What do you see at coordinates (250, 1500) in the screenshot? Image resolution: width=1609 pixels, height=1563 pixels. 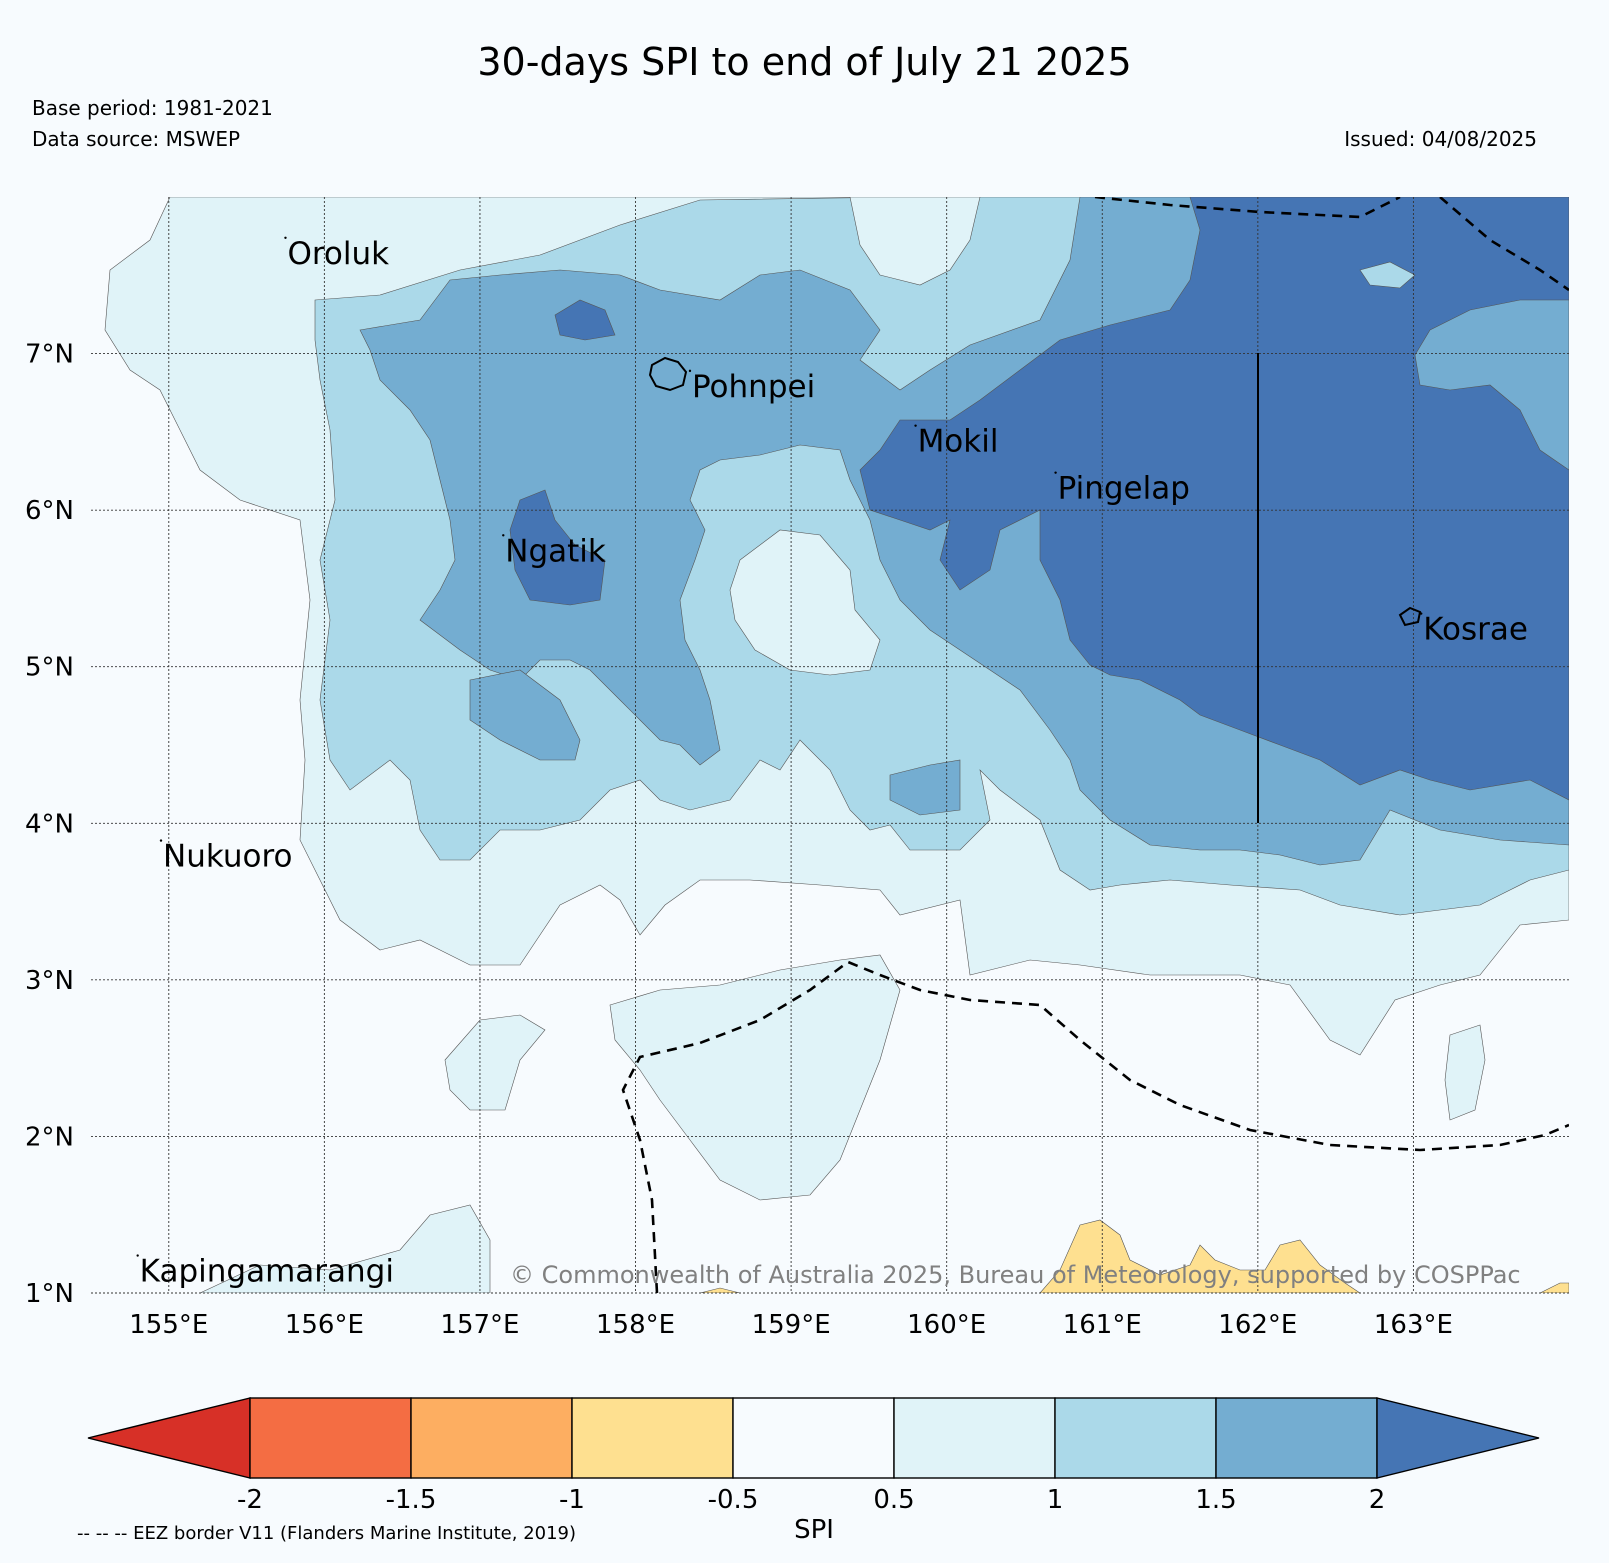 I see `colorbar-tick-label: -2` at bounding box center [250, 1500].